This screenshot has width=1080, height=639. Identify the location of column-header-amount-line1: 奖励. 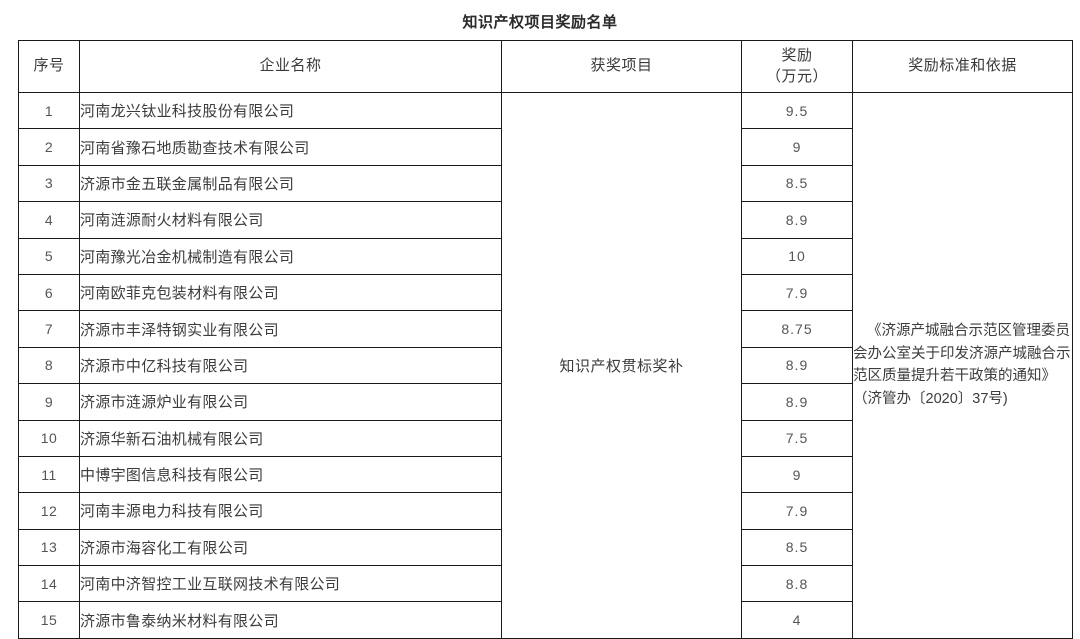
(797, 56).